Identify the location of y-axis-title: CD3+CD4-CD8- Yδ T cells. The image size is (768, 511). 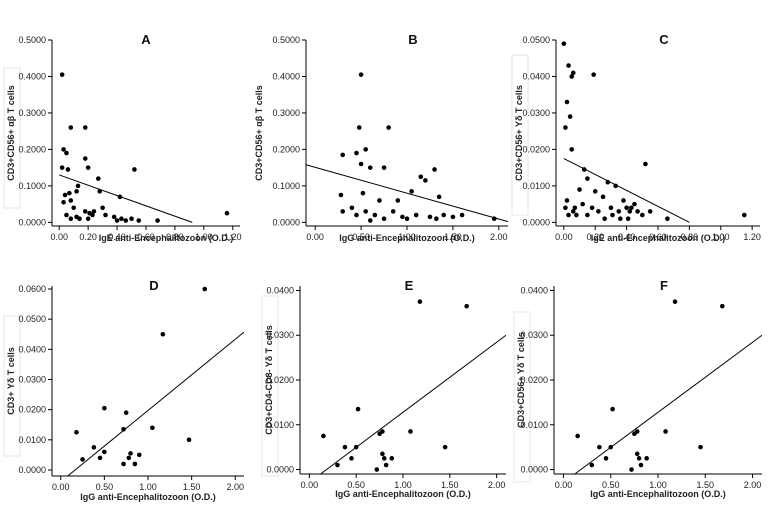
(269, 380).